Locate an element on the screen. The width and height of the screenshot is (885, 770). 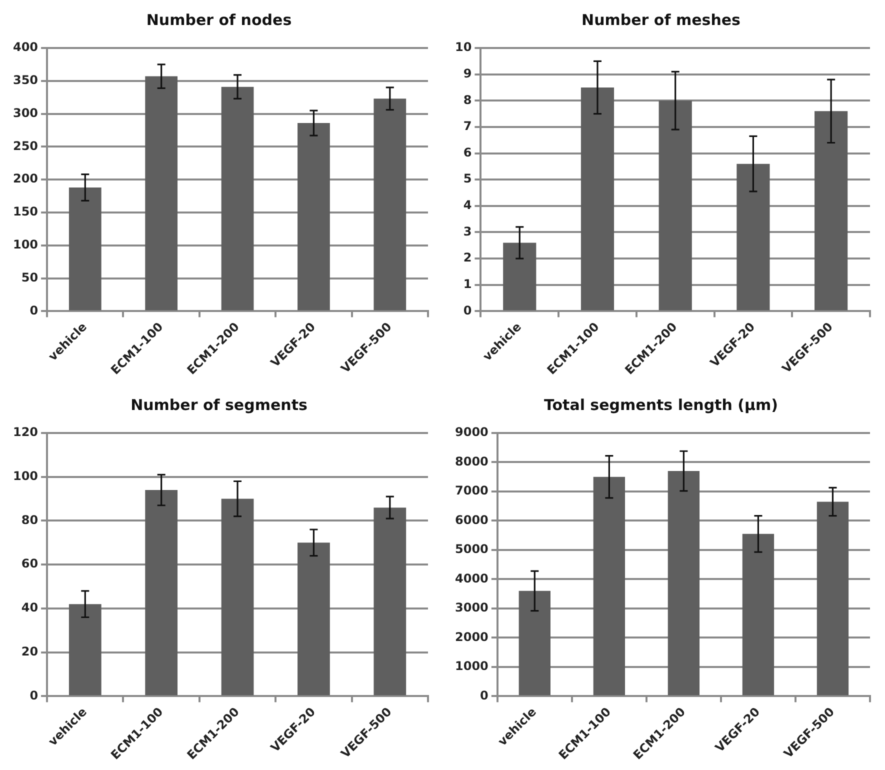
y-tick-label: 50 is located at coordinates (29, 277).